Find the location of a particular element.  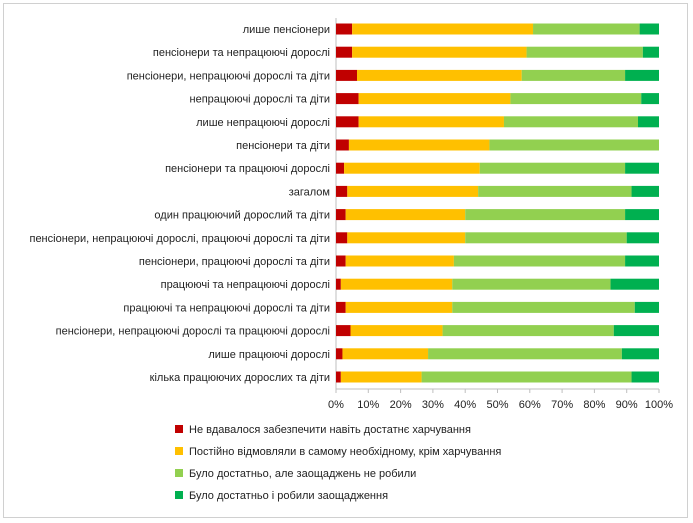

category-label: працюючі та непрацюючі дорослі та діти is located at coordinates (226, 308).